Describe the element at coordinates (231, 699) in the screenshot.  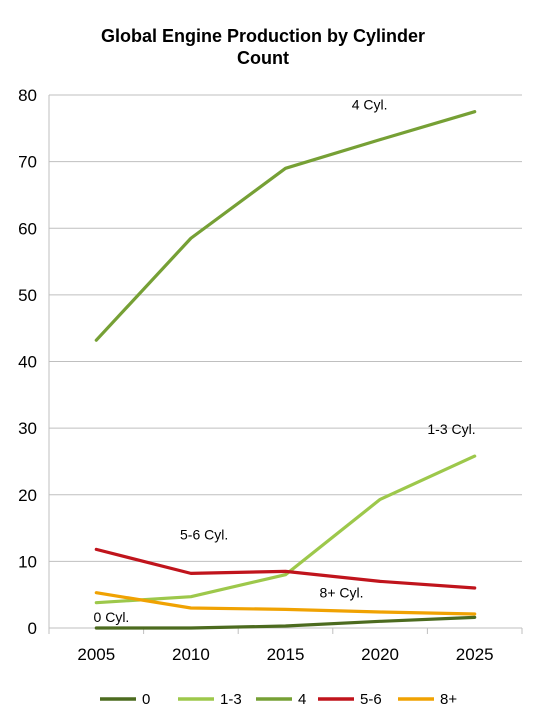
I see `legend-label-1-3: 1-3` at that location.